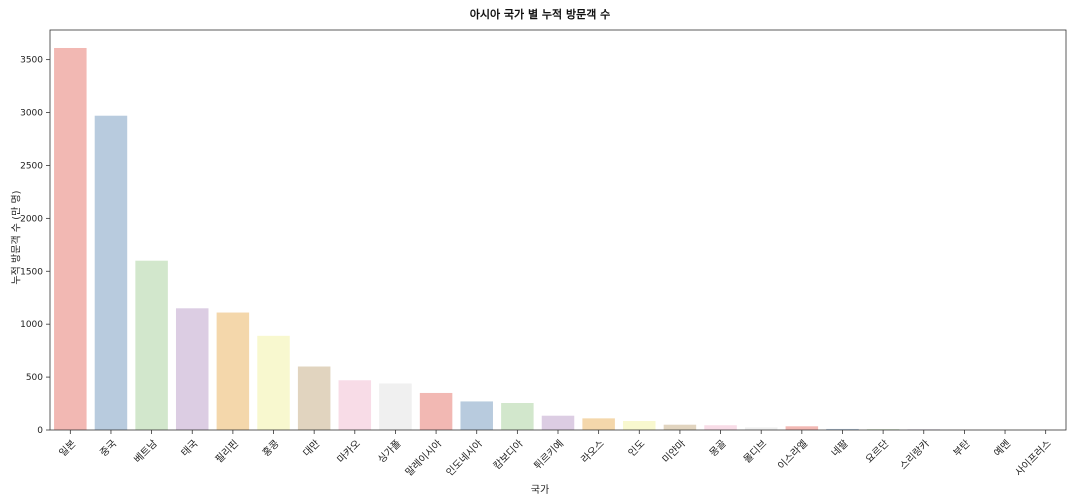 This screenshot has height=504, width=1080. I want to click on x-tick-label: 마카오, so click(349, 452).